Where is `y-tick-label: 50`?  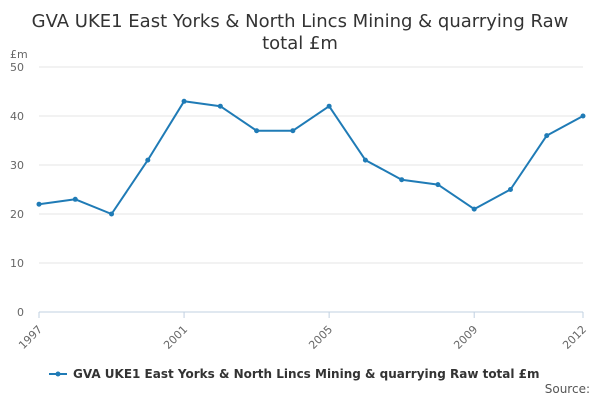 y-tick-label: 50 is located at coordinates (17, 67).